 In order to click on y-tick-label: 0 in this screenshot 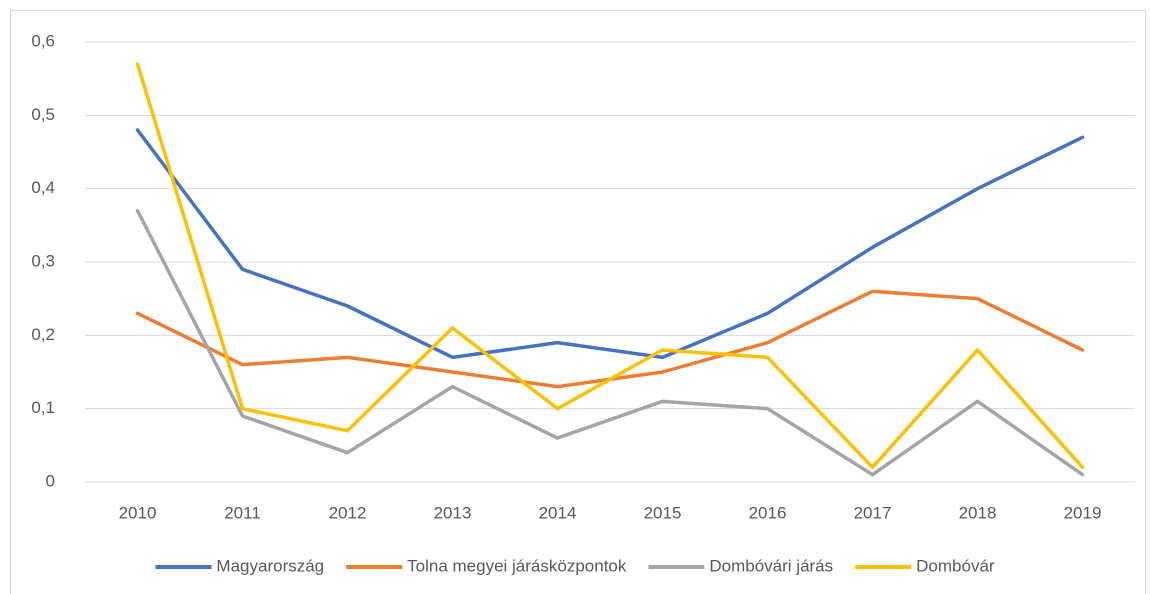, I will do `click(50, 480)`.